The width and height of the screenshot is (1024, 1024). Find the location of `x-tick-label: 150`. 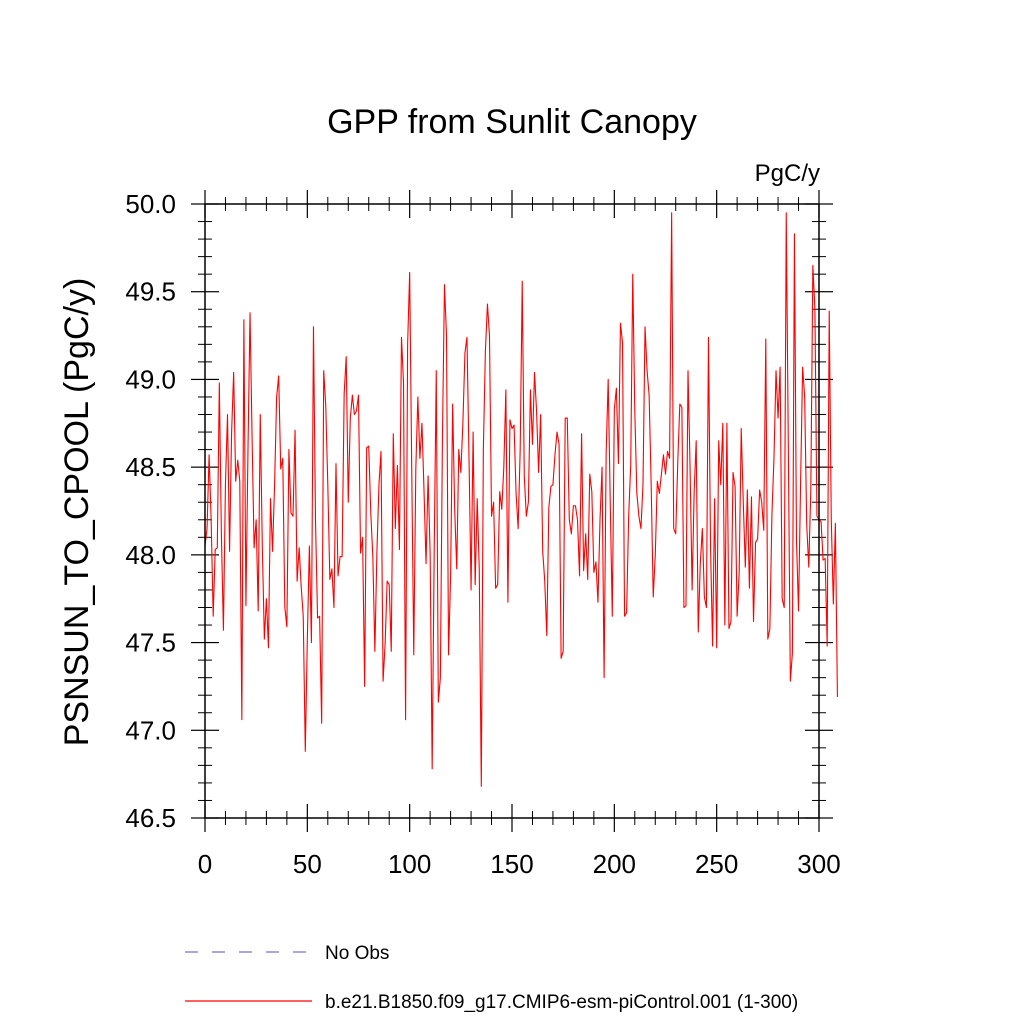

x-tick-label: 150 is located at coordinates (511, 864).